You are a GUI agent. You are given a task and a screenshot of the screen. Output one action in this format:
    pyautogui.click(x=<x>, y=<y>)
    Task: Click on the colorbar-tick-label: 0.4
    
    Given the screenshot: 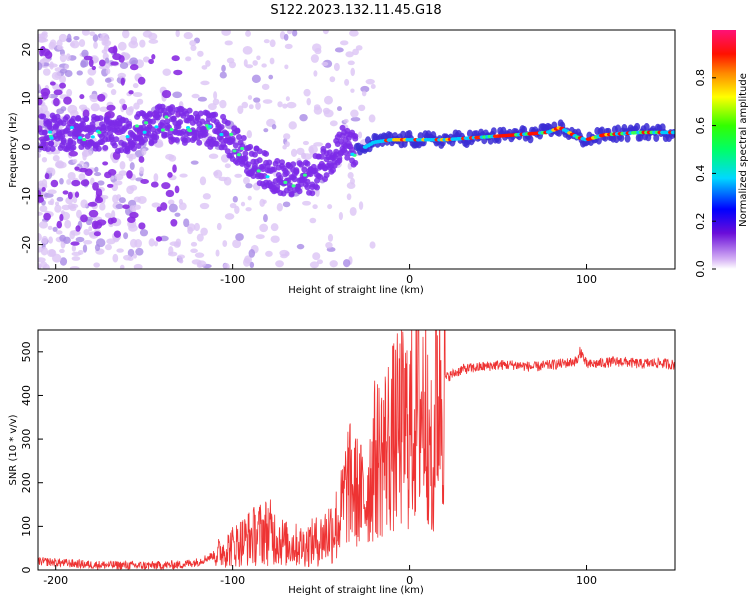 What is the action you would take?
    pyautogui.click(x=700, y=174)
    